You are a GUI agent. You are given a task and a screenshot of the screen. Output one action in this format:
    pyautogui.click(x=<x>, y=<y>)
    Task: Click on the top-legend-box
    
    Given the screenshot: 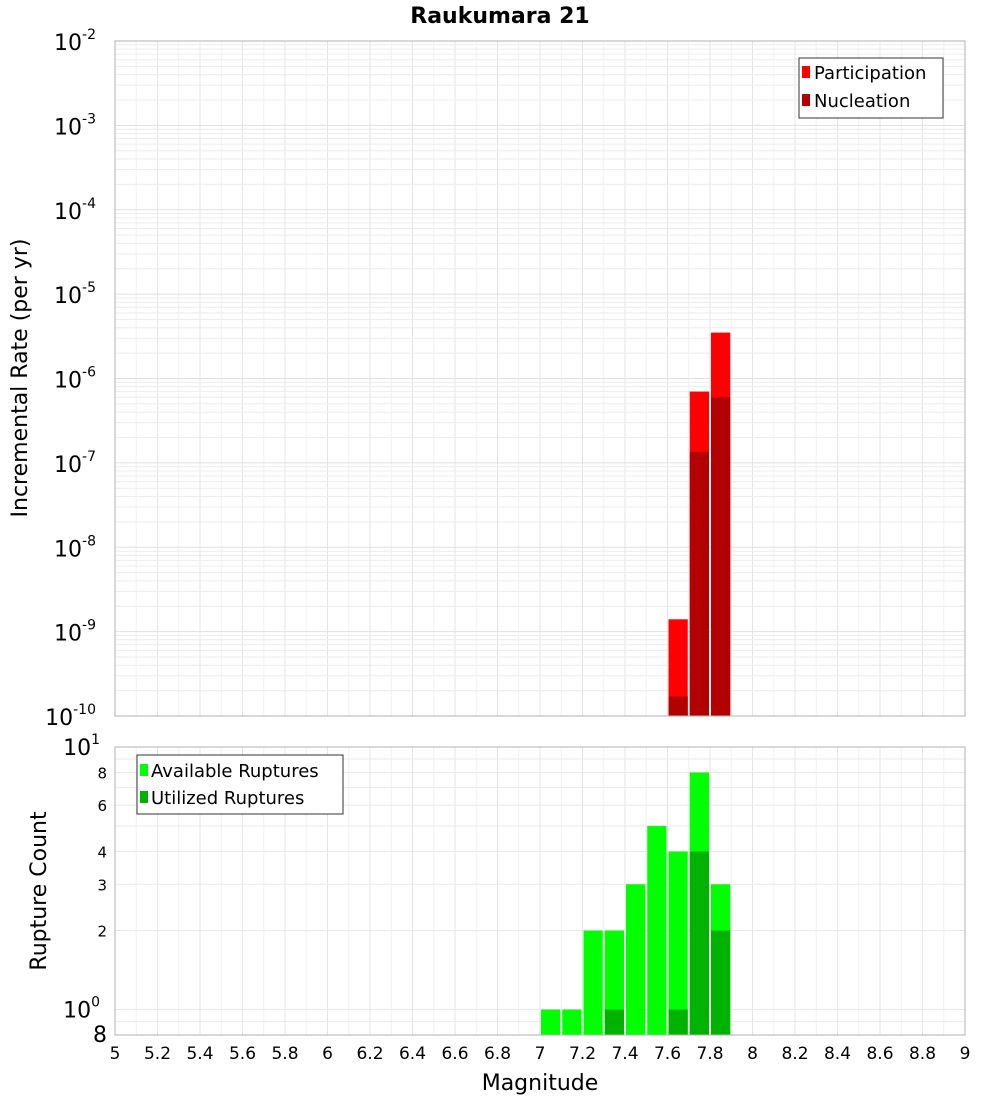 What is the action you would take?
    pyautogui.click(x=871, y=88)
    